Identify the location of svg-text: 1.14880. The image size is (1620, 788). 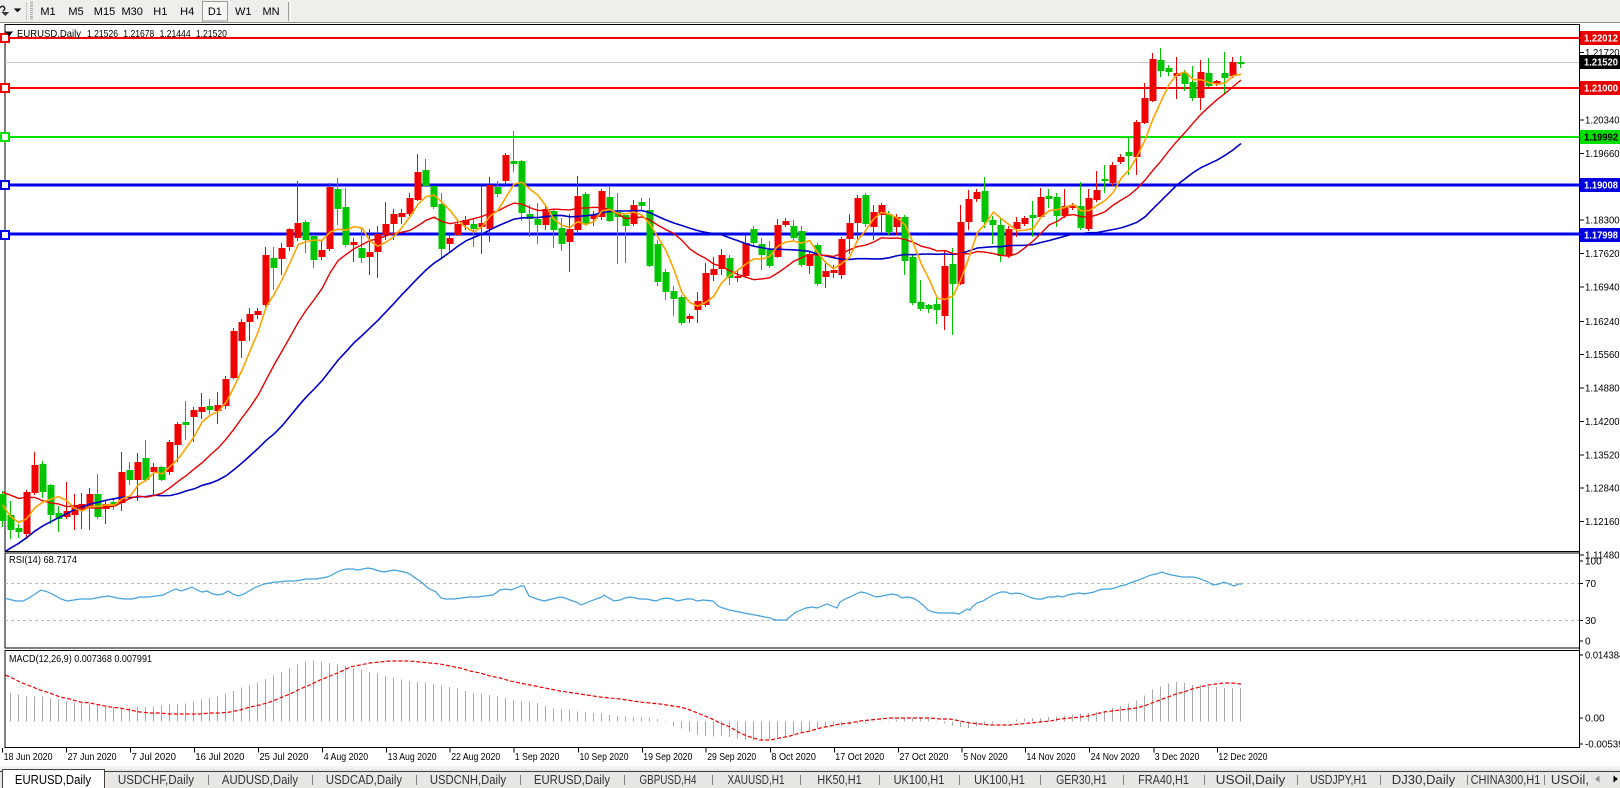
(1602, 389).